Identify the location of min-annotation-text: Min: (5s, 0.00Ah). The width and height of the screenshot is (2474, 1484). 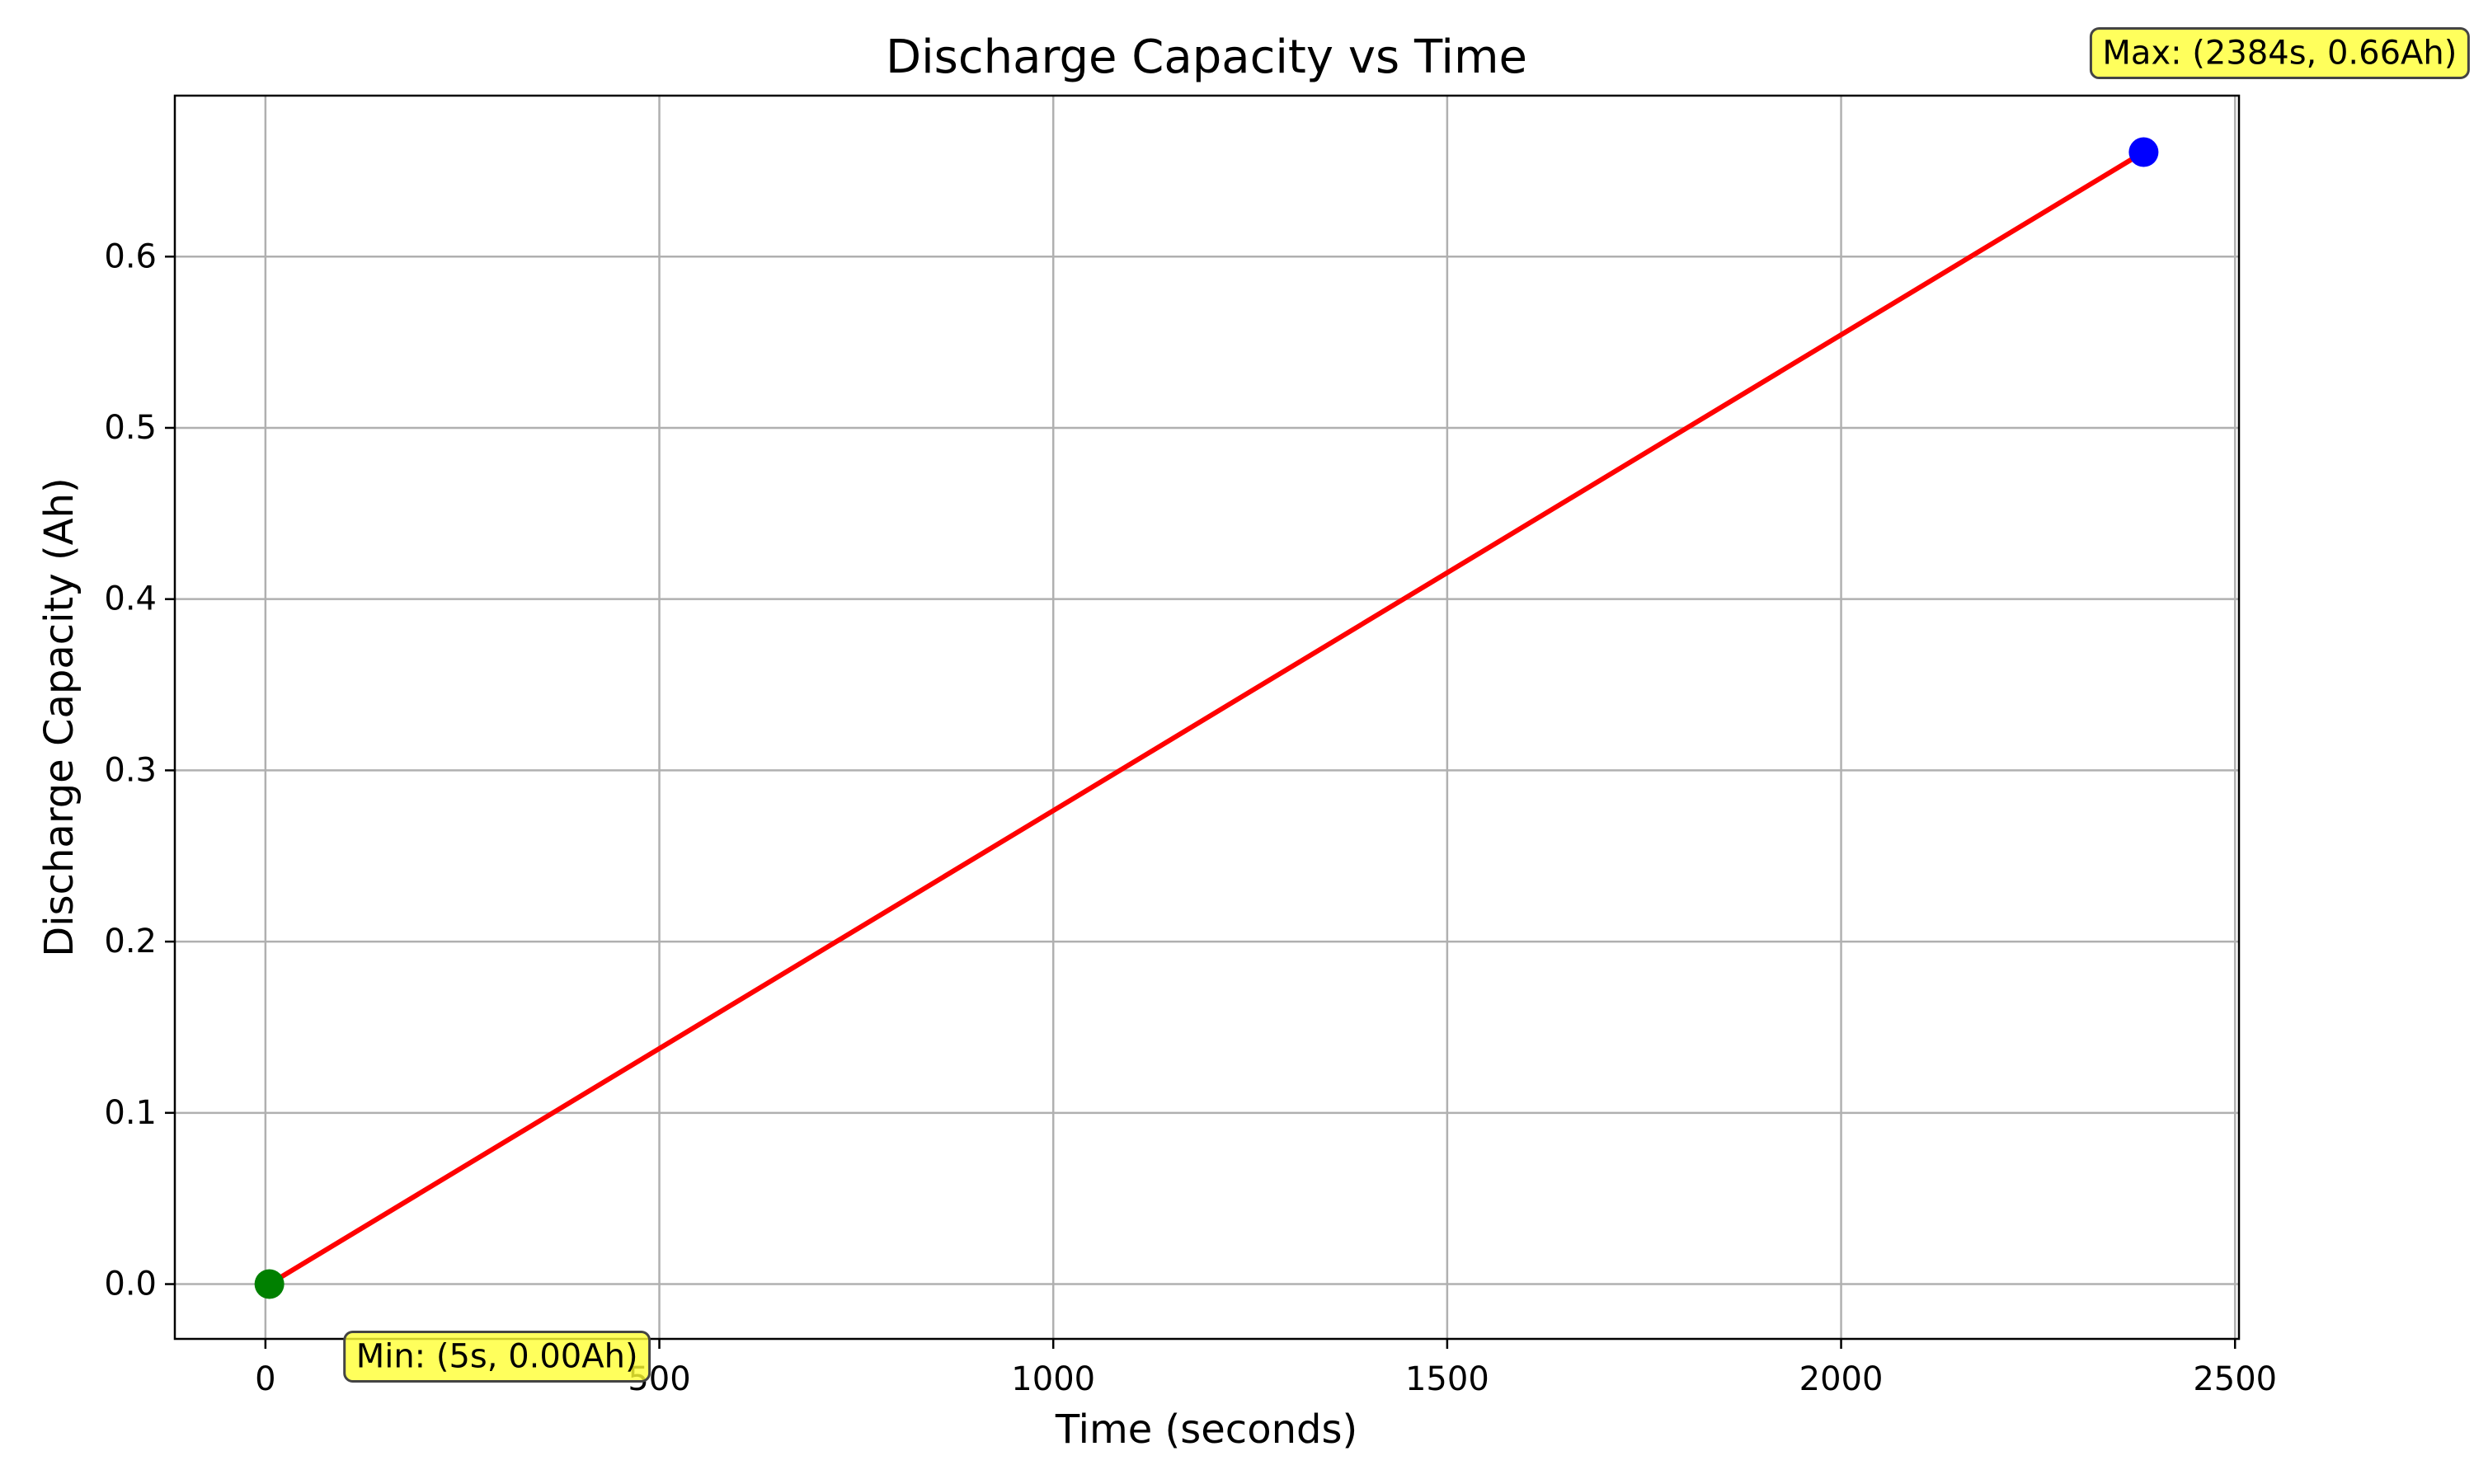
(497, 1357).